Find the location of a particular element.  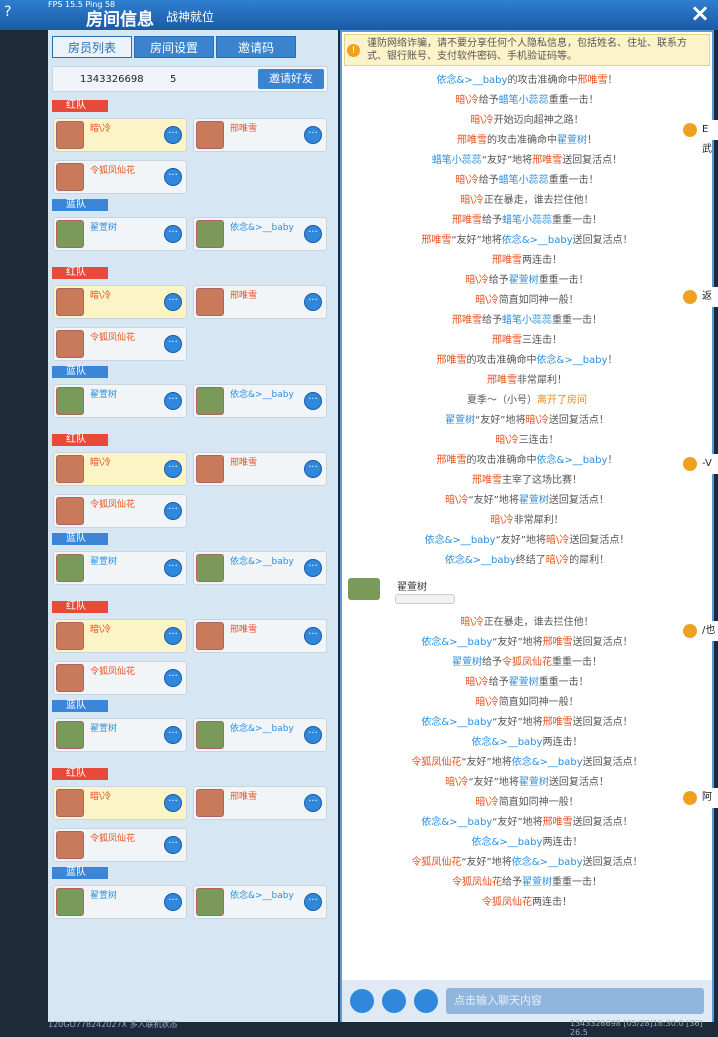

tab: 房员列表 is located at coordinates (92, 47).